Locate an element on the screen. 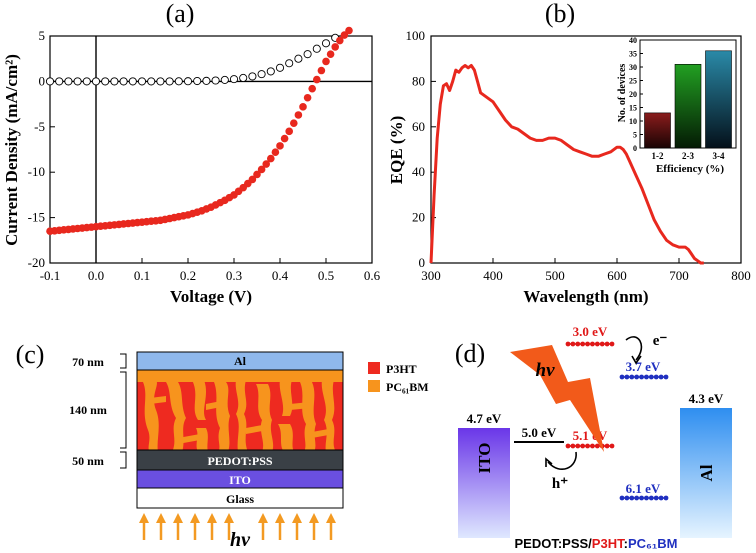 The width and height of the screenshot is (756, 553). layer-al-label: Al is located at coordinates (240, 361).